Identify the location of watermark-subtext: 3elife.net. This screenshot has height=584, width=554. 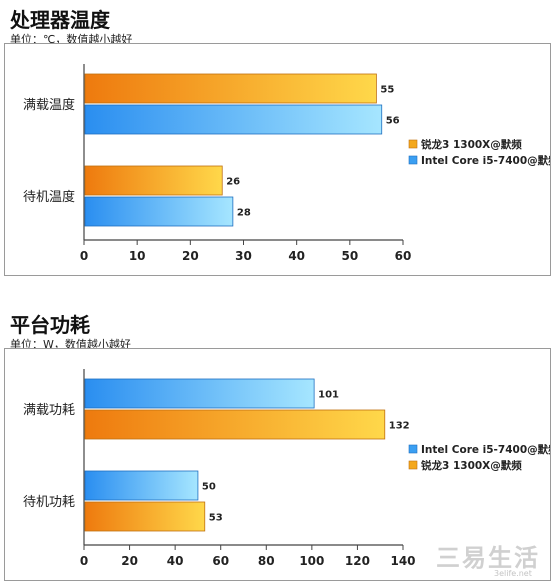
(513, 573).